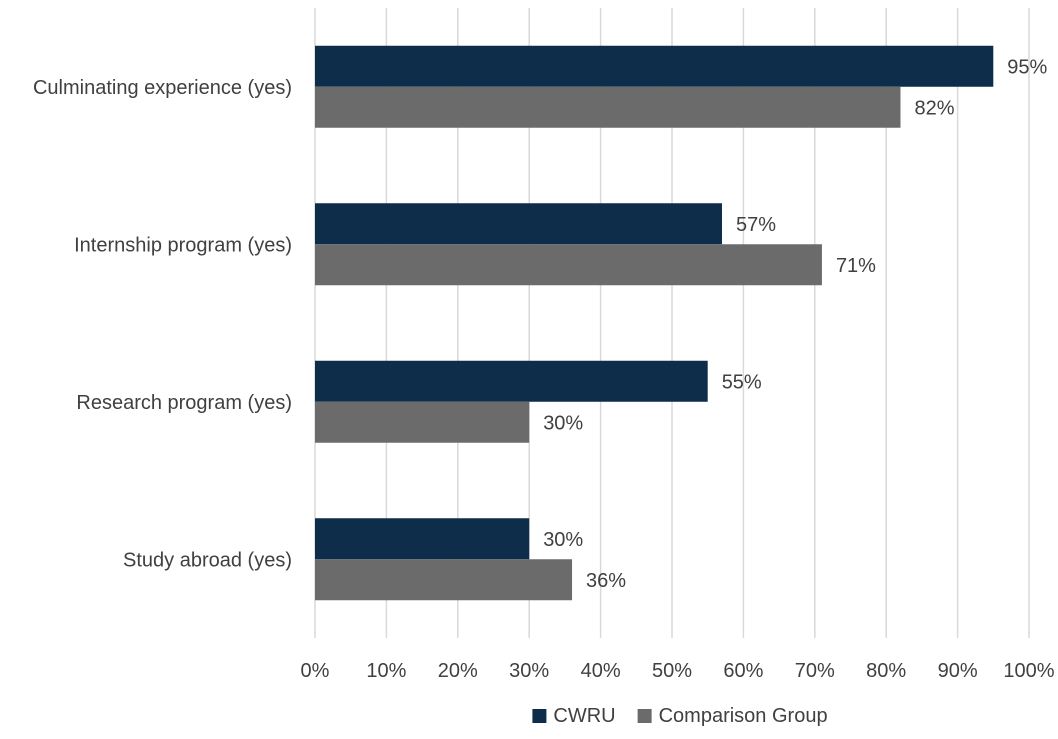  What do you see at coordinates (815, 671) in the screenshot?
I see `x-tick-label: 70%` at bounding box center [815, 671].